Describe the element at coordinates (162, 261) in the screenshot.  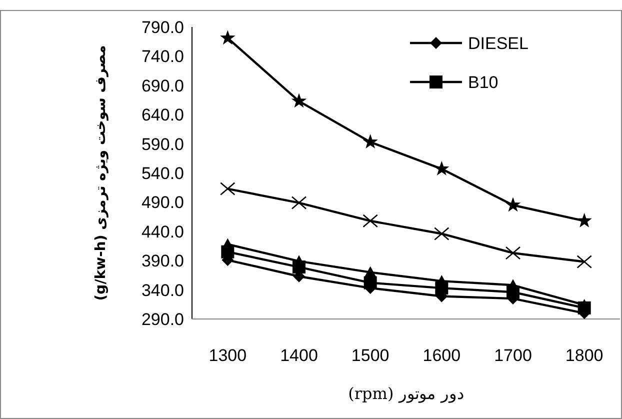
I see `y-tick-label: 390.0` at that location.